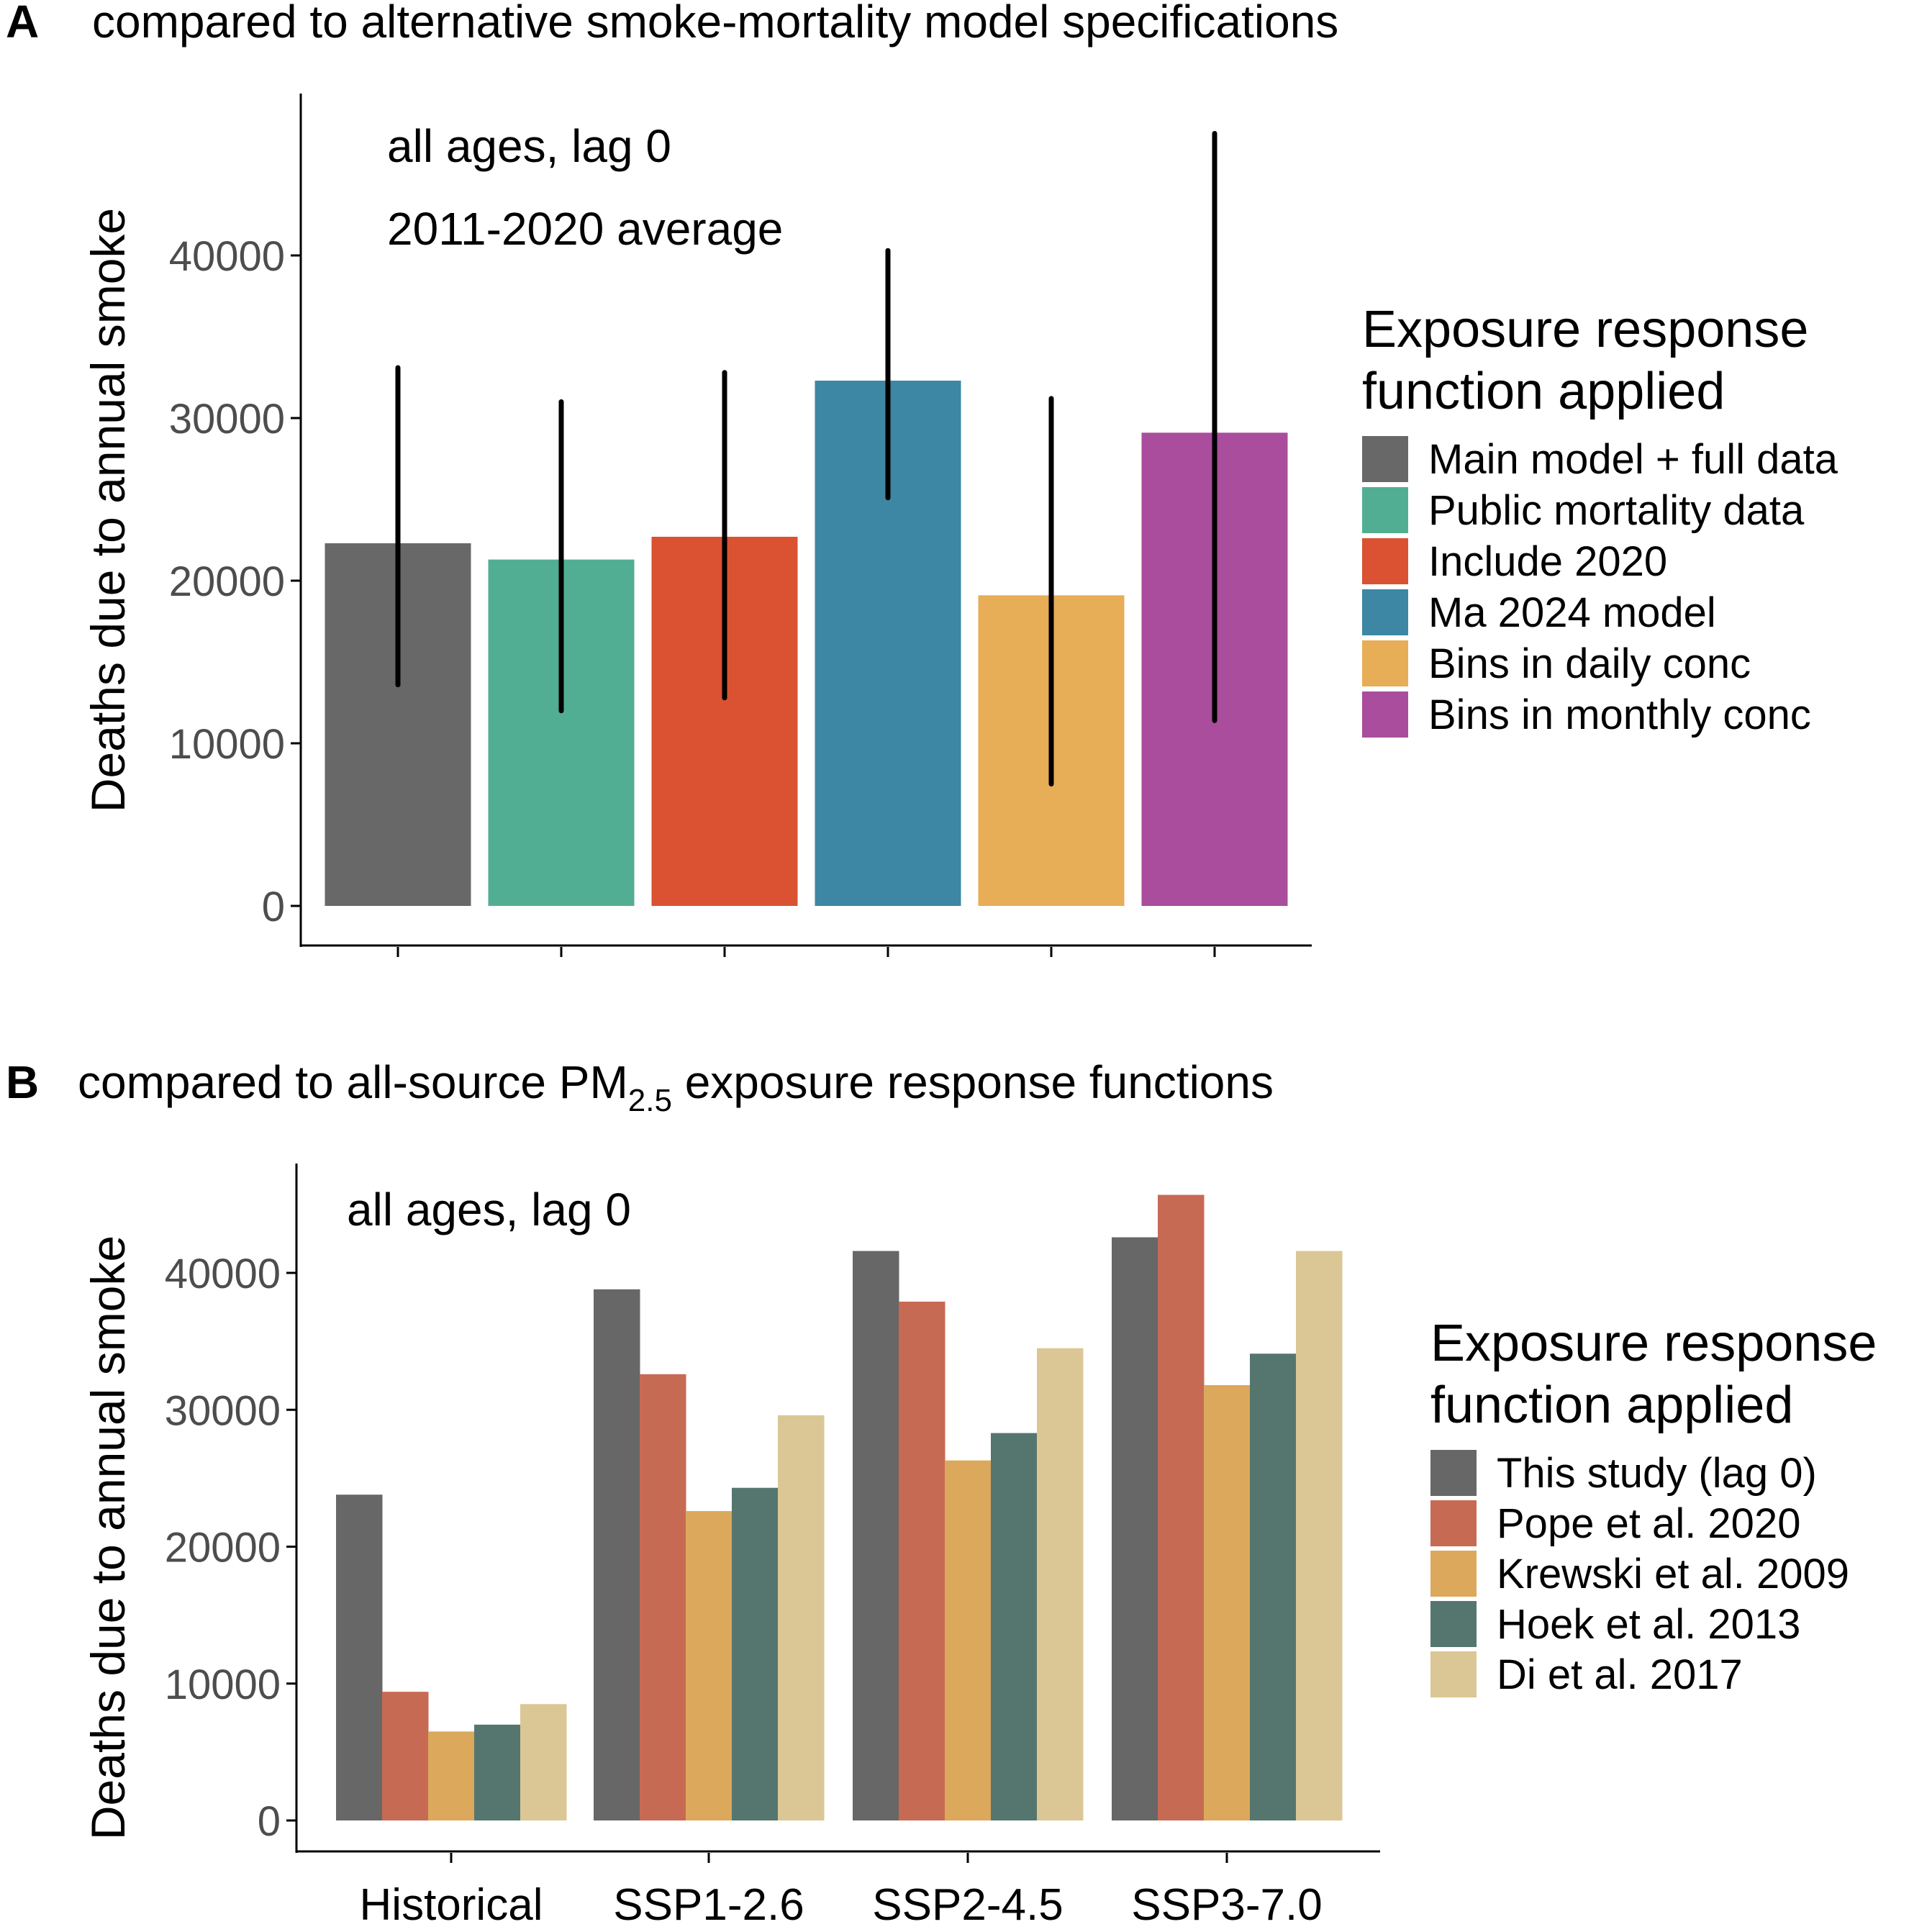  Describe the element at coordinates (223, 1274) in the screenshot. I see `panel-b-y-tick-label: 40000` at that location.